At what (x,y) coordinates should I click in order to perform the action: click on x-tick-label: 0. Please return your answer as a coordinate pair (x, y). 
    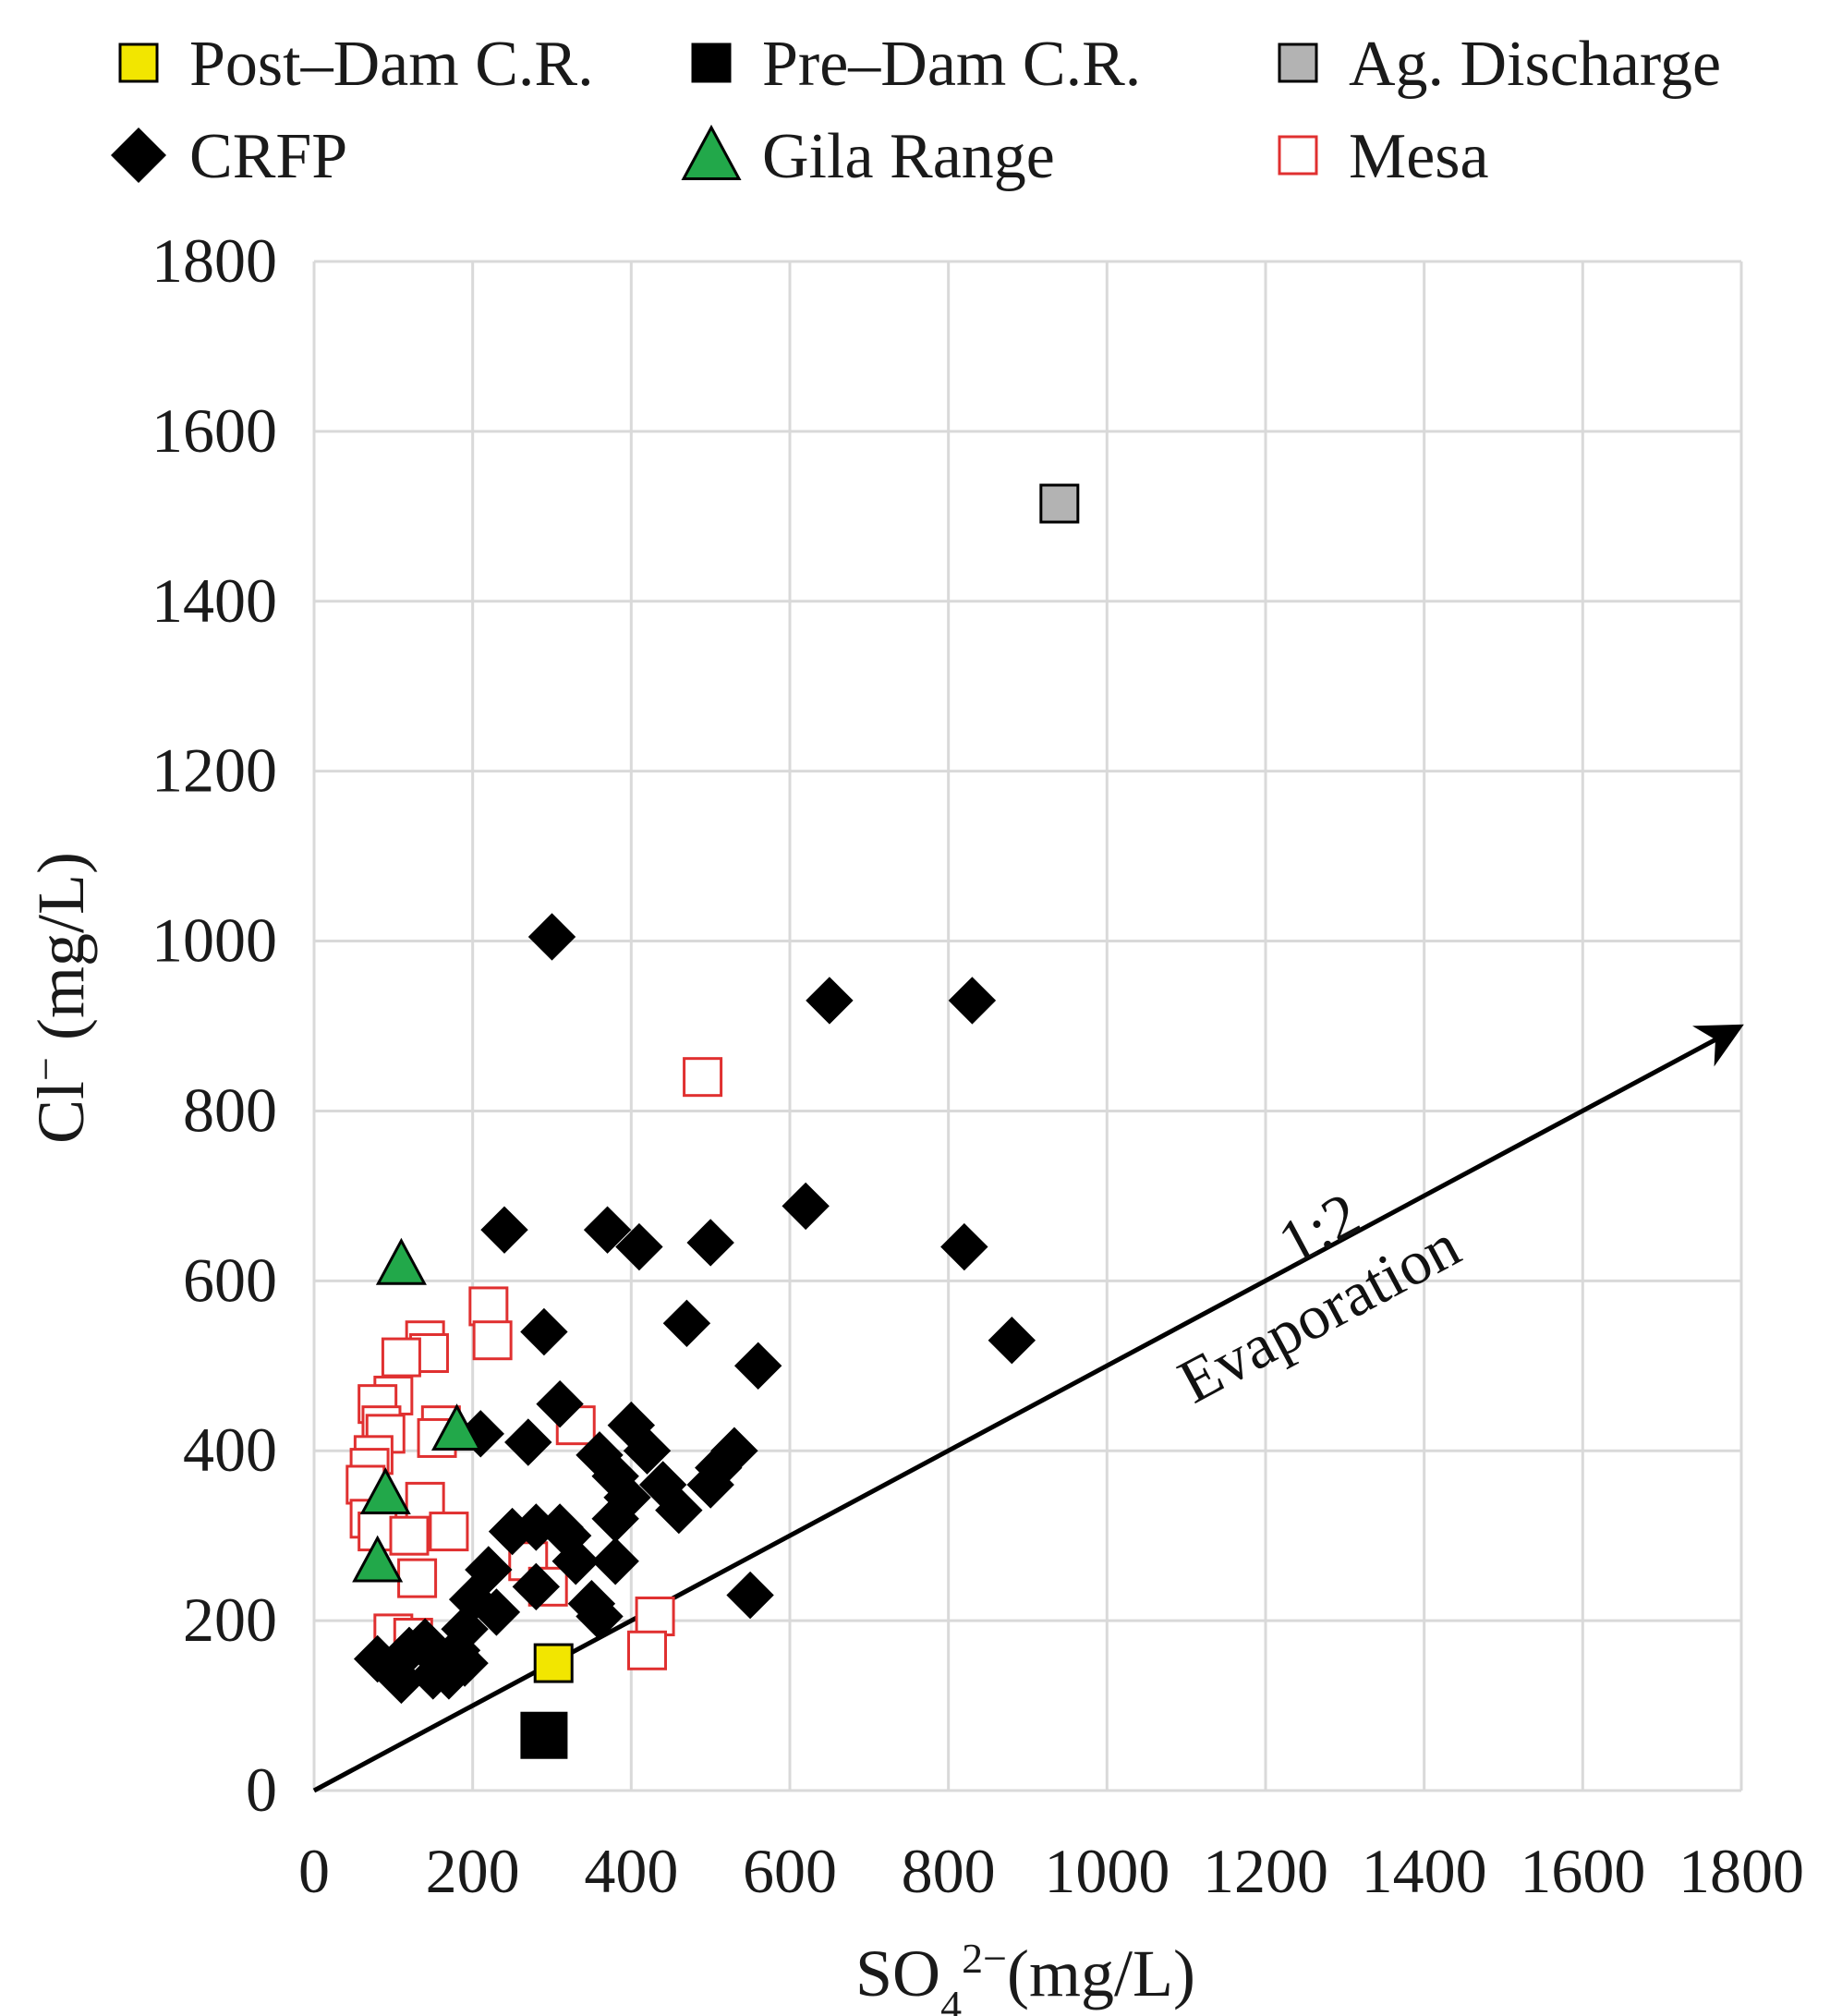
    Looking at the image, I should click on (314, 1871).